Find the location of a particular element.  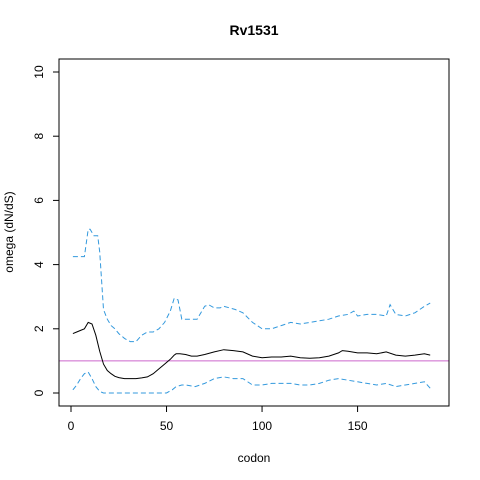

x-tick-label: 100 is located at coordinates (262, 426).